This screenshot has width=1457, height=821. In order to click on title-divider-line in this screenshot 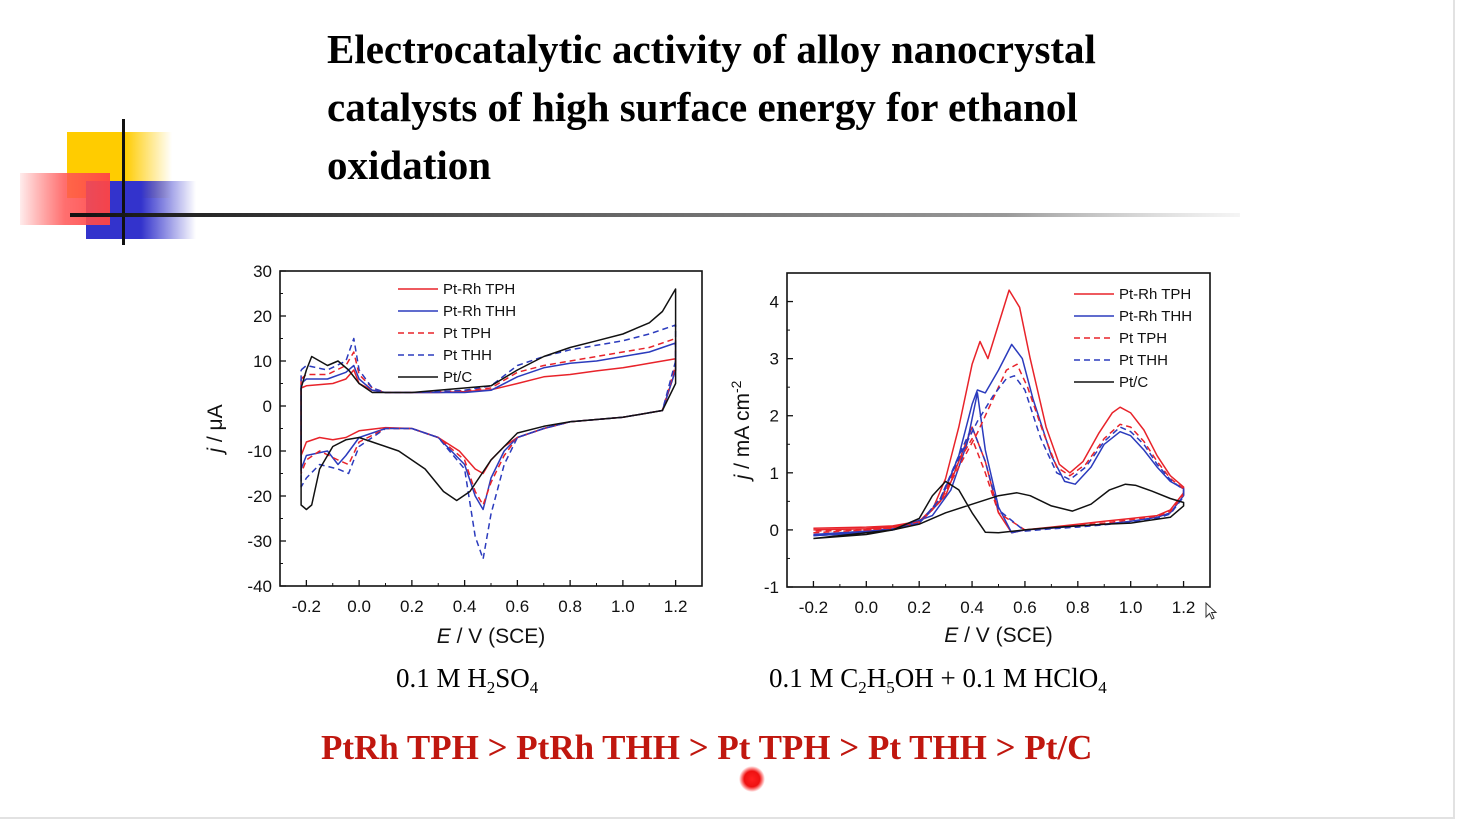, I will do `click(655, 215)`.